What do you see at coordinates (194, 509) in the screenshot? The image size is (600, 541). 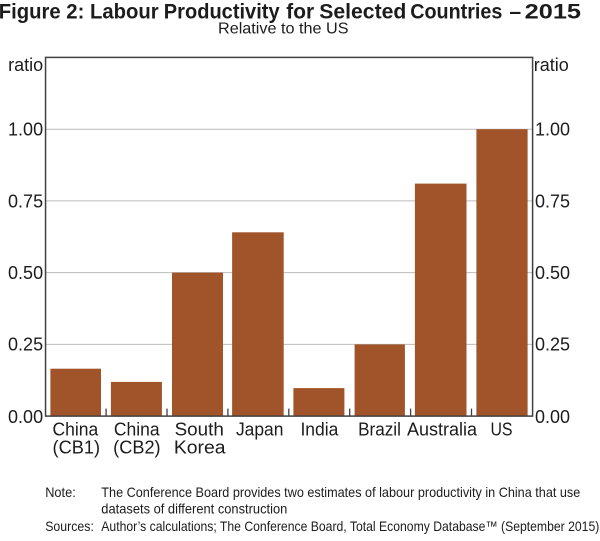 I see `svg-text:datasets of different construc: datasets of different construction` at bounding box center [194, 509].